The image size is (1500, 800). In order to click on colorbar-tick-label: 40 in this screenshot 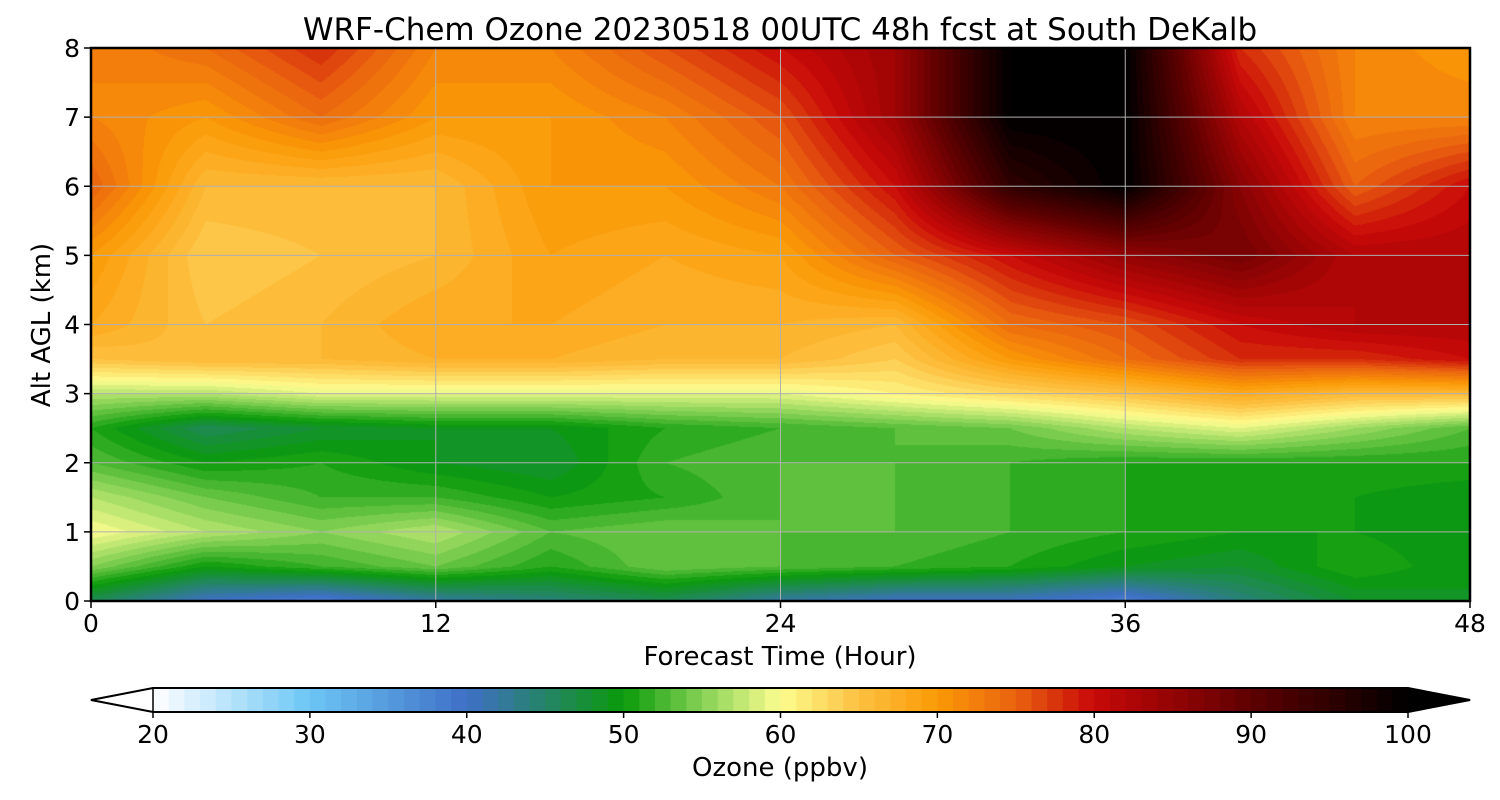, I will do `click(467, 734)`.